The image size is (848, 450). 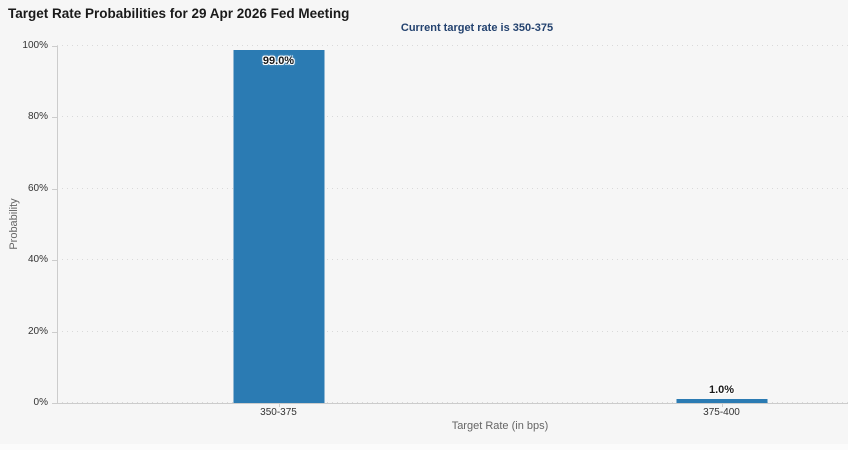 I want to click on bar-value-label: 1.0%, so click(x=721, y=390).